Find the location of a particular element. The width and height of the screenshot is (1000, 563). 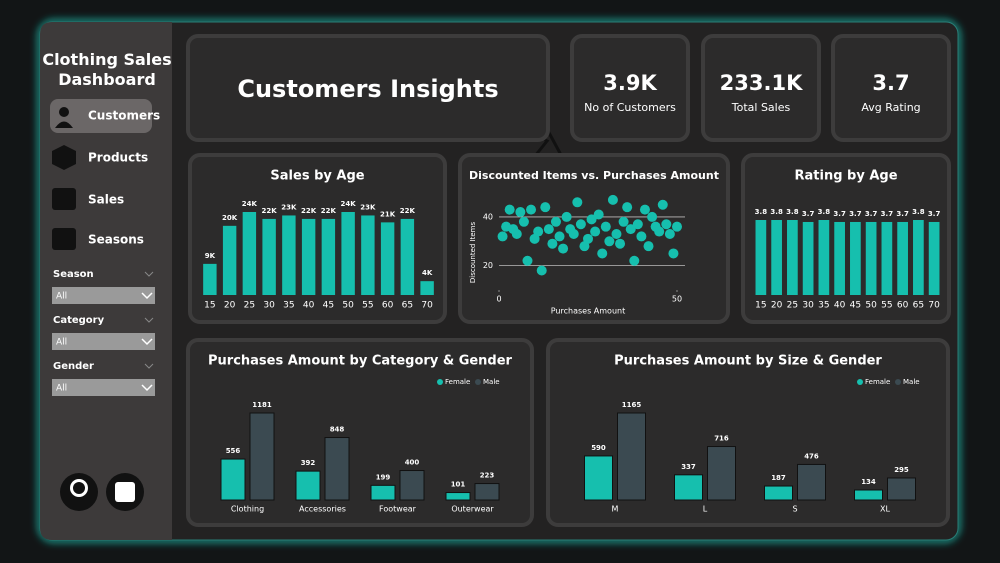

value-label: 9K is located at coordinates (210, 256).